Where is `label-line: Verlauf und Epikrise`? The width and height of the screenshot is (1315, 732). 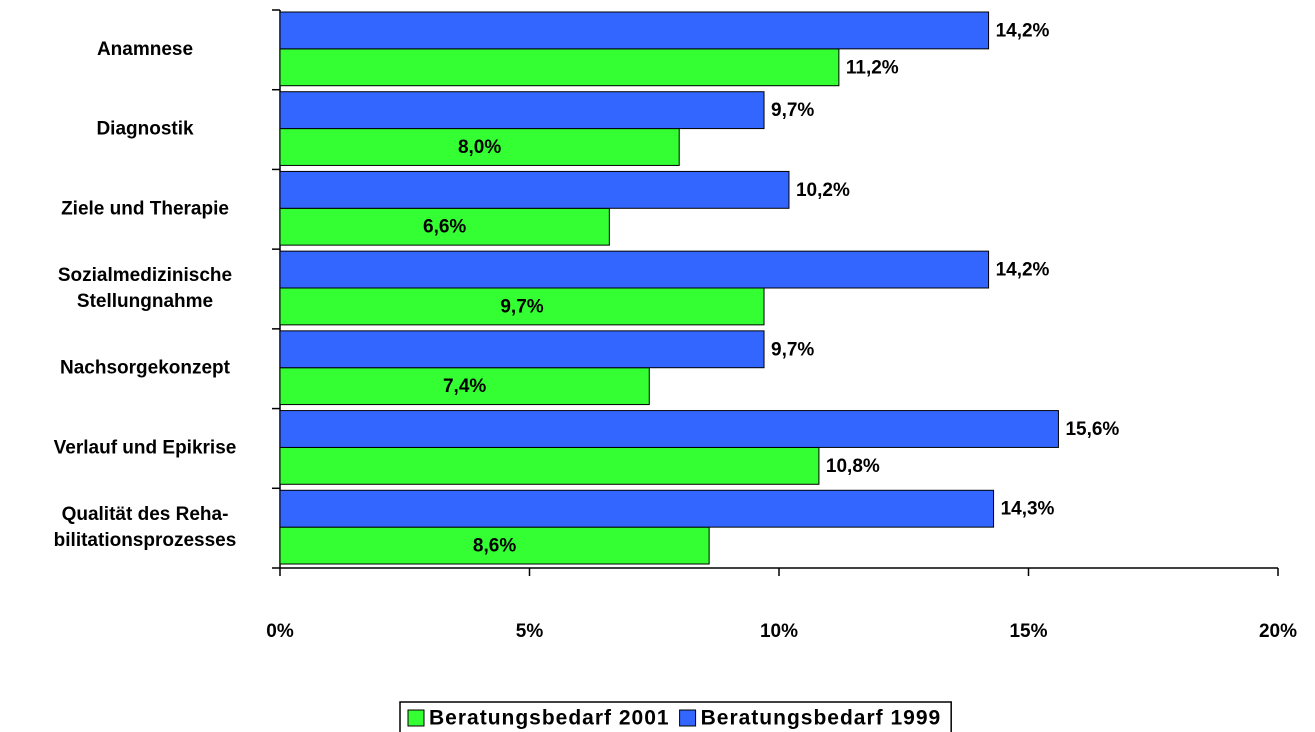
label-line: Verlauf und Epikrise is located at coordinates (145, 447).